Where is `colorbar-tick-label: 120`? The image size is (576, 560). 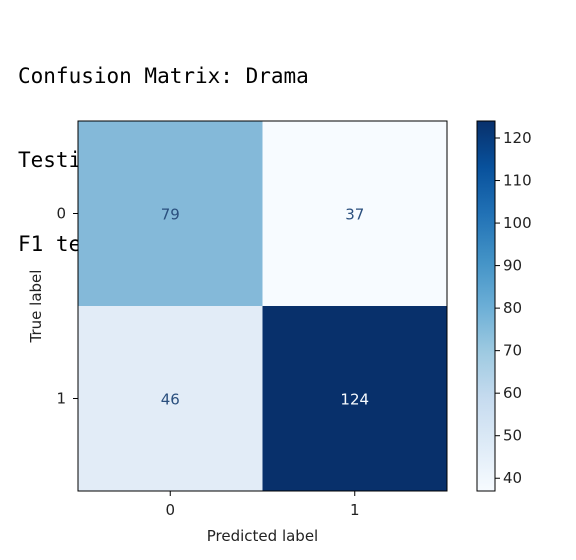
colorbar-tick-label: 120 is located at coordinates (517, 138).